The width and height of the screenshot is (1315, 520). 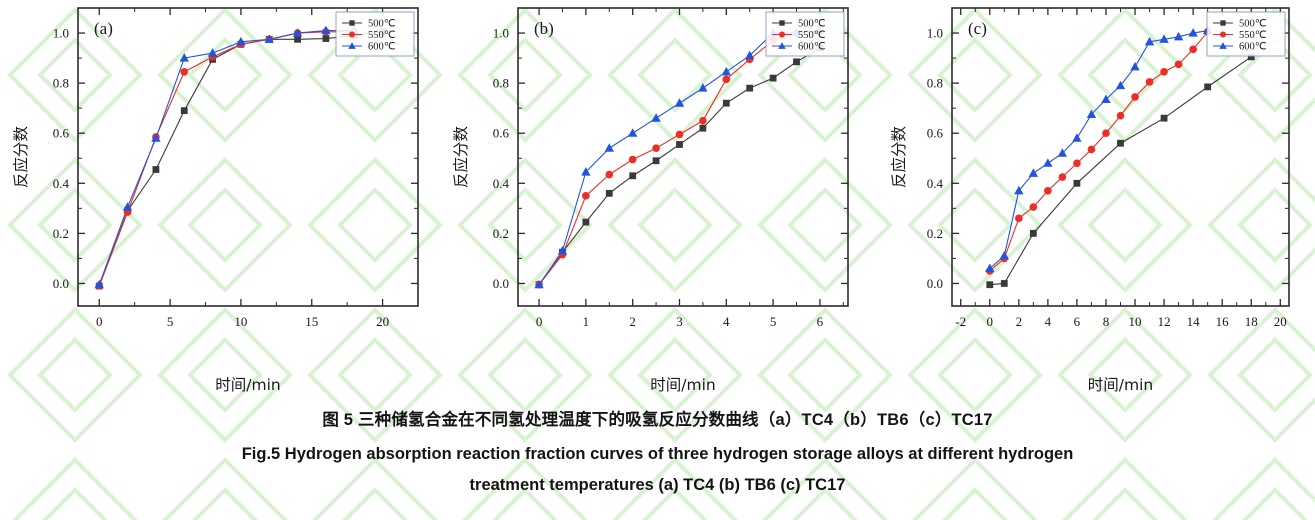 I want to click on x-tick-label: 1, so click(x=586, y=321).